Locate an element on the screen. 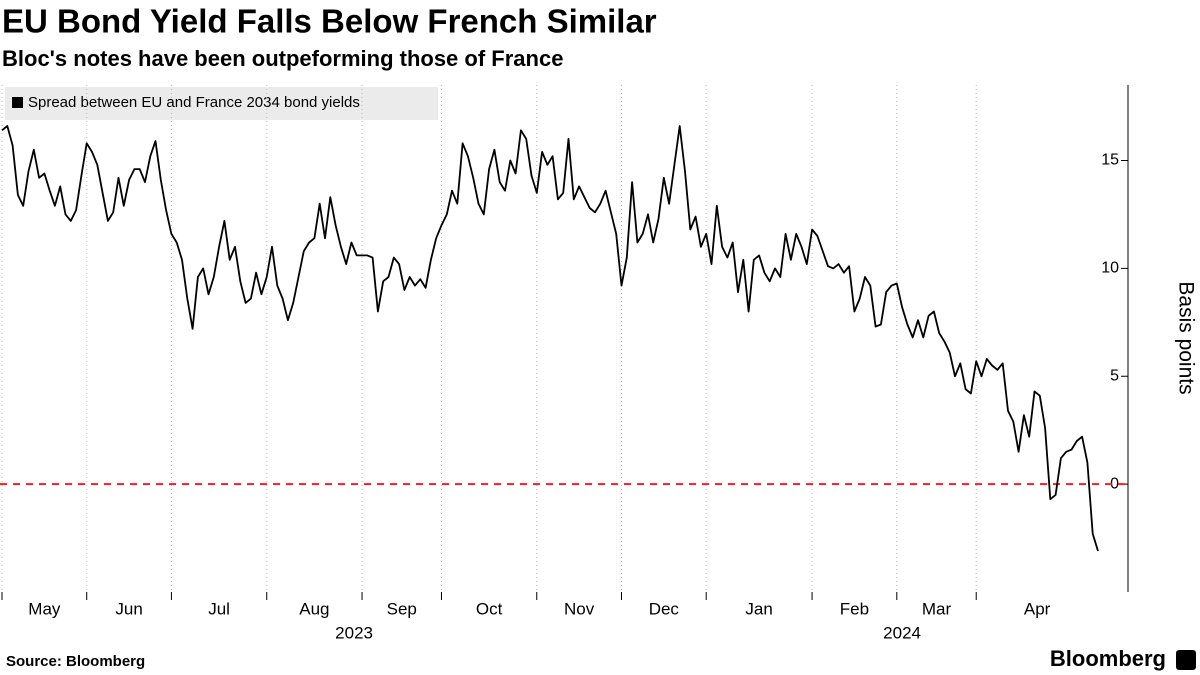 This screenshot has height=675, width=1200. y-tick-label: 10 is located at coordinates (1110, 268).